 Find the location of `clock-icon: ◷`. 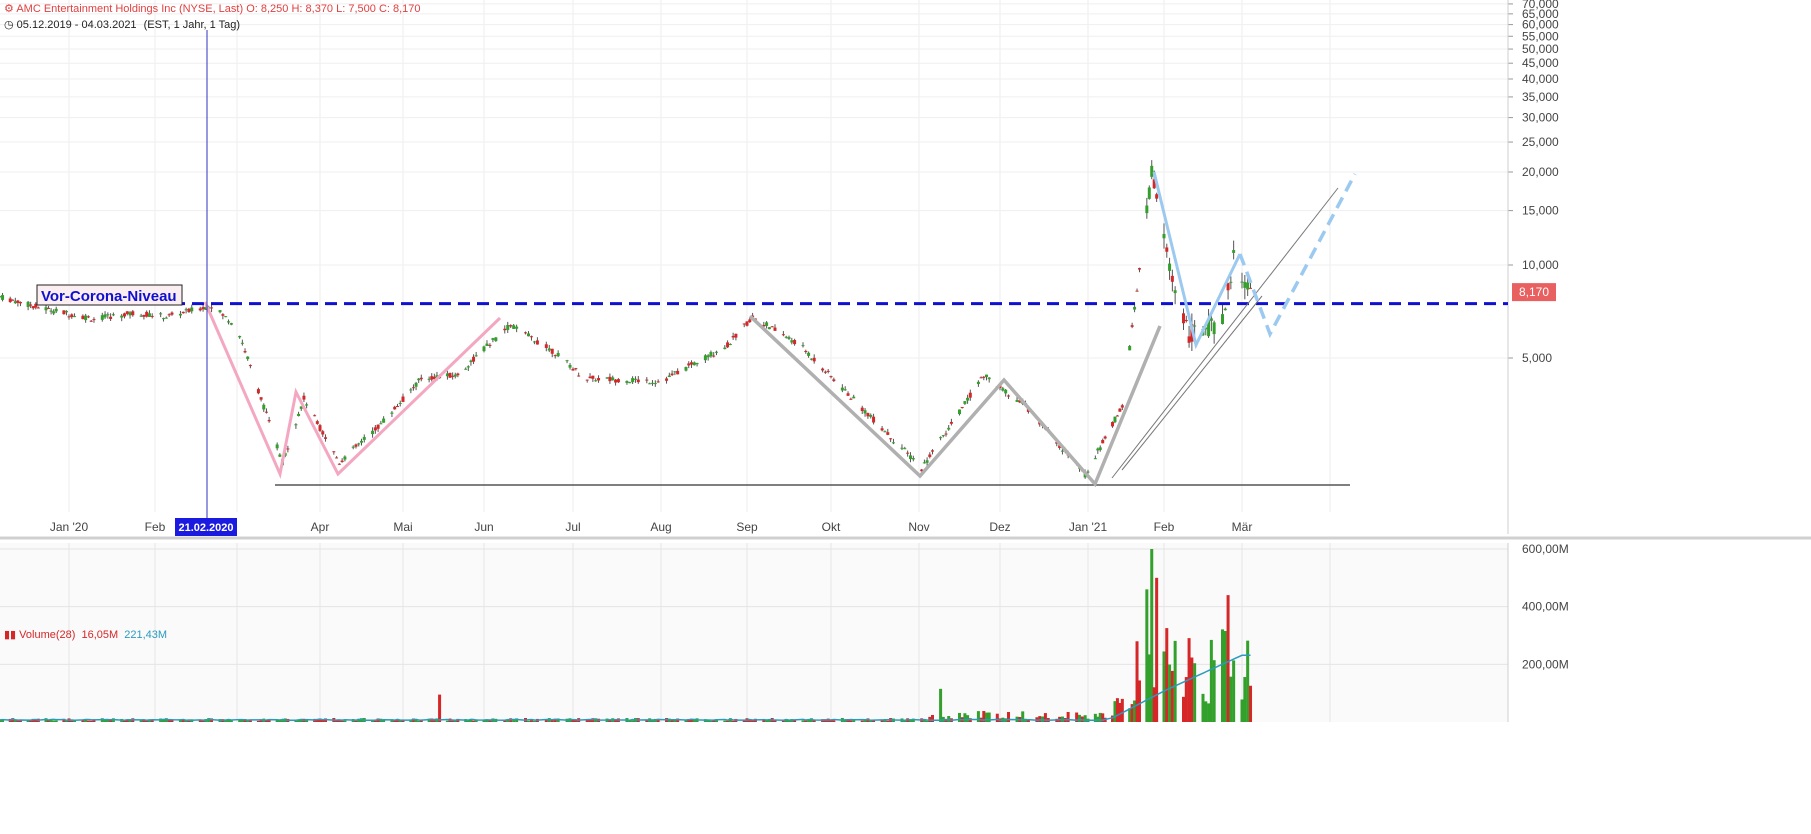

clock-icon: ◷ is located at coordinates (9, 25).